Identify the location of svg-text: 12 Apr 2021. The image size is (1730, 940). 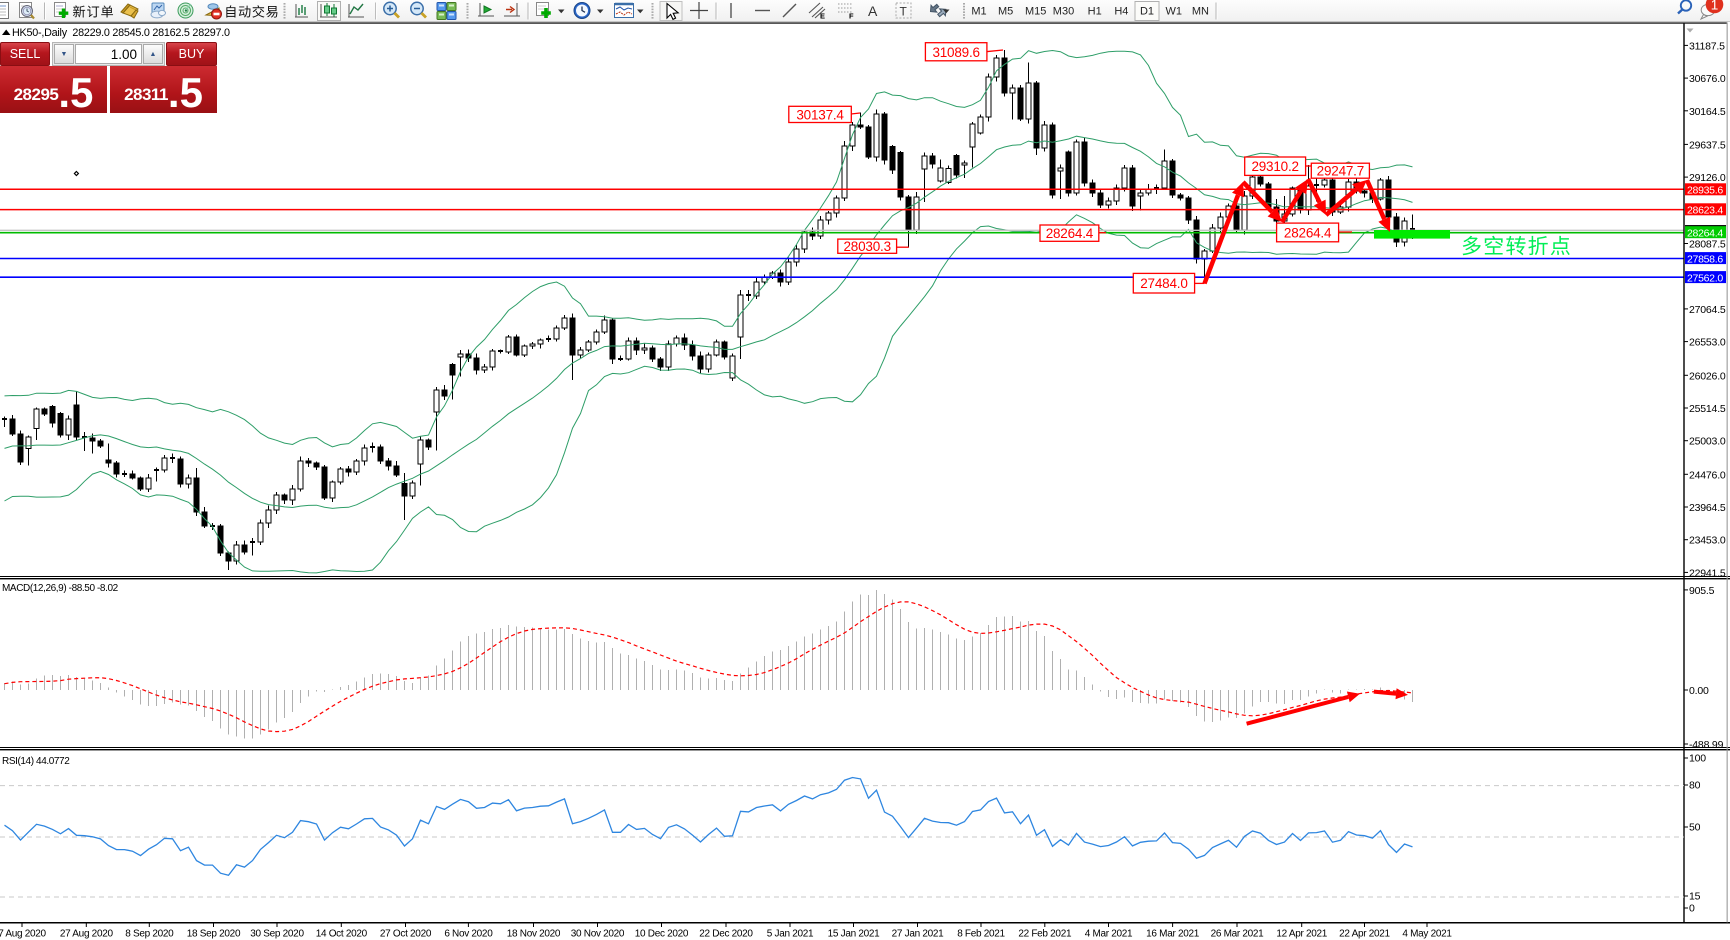
(1301, 934).